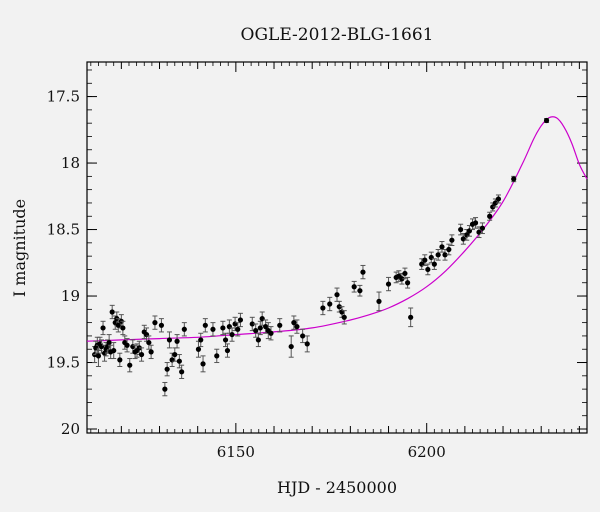 The image size is (600, 512). I want to click on y-tick-label: 18.5, so click(63, 230).